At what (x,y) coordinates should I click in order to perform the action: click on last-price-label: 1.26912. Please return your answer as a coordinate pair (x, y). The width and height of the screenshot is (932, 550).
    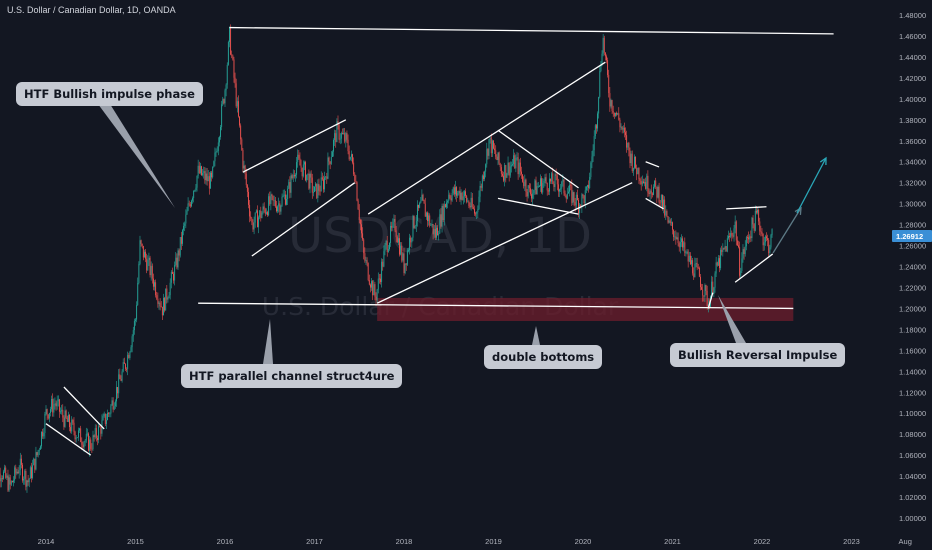
    Looking at the image, I should click on (909, 236).